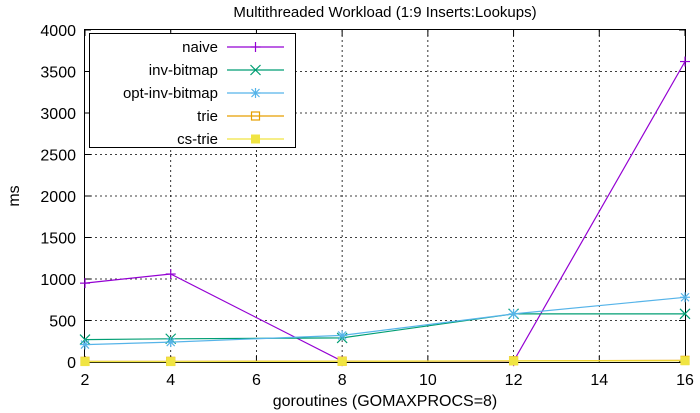 This screenshot has width=700, height=413. Describe the element at coordinates (170, 93) in the screenshot. I see `legend-label: opt-inv-bitmap` at that location.